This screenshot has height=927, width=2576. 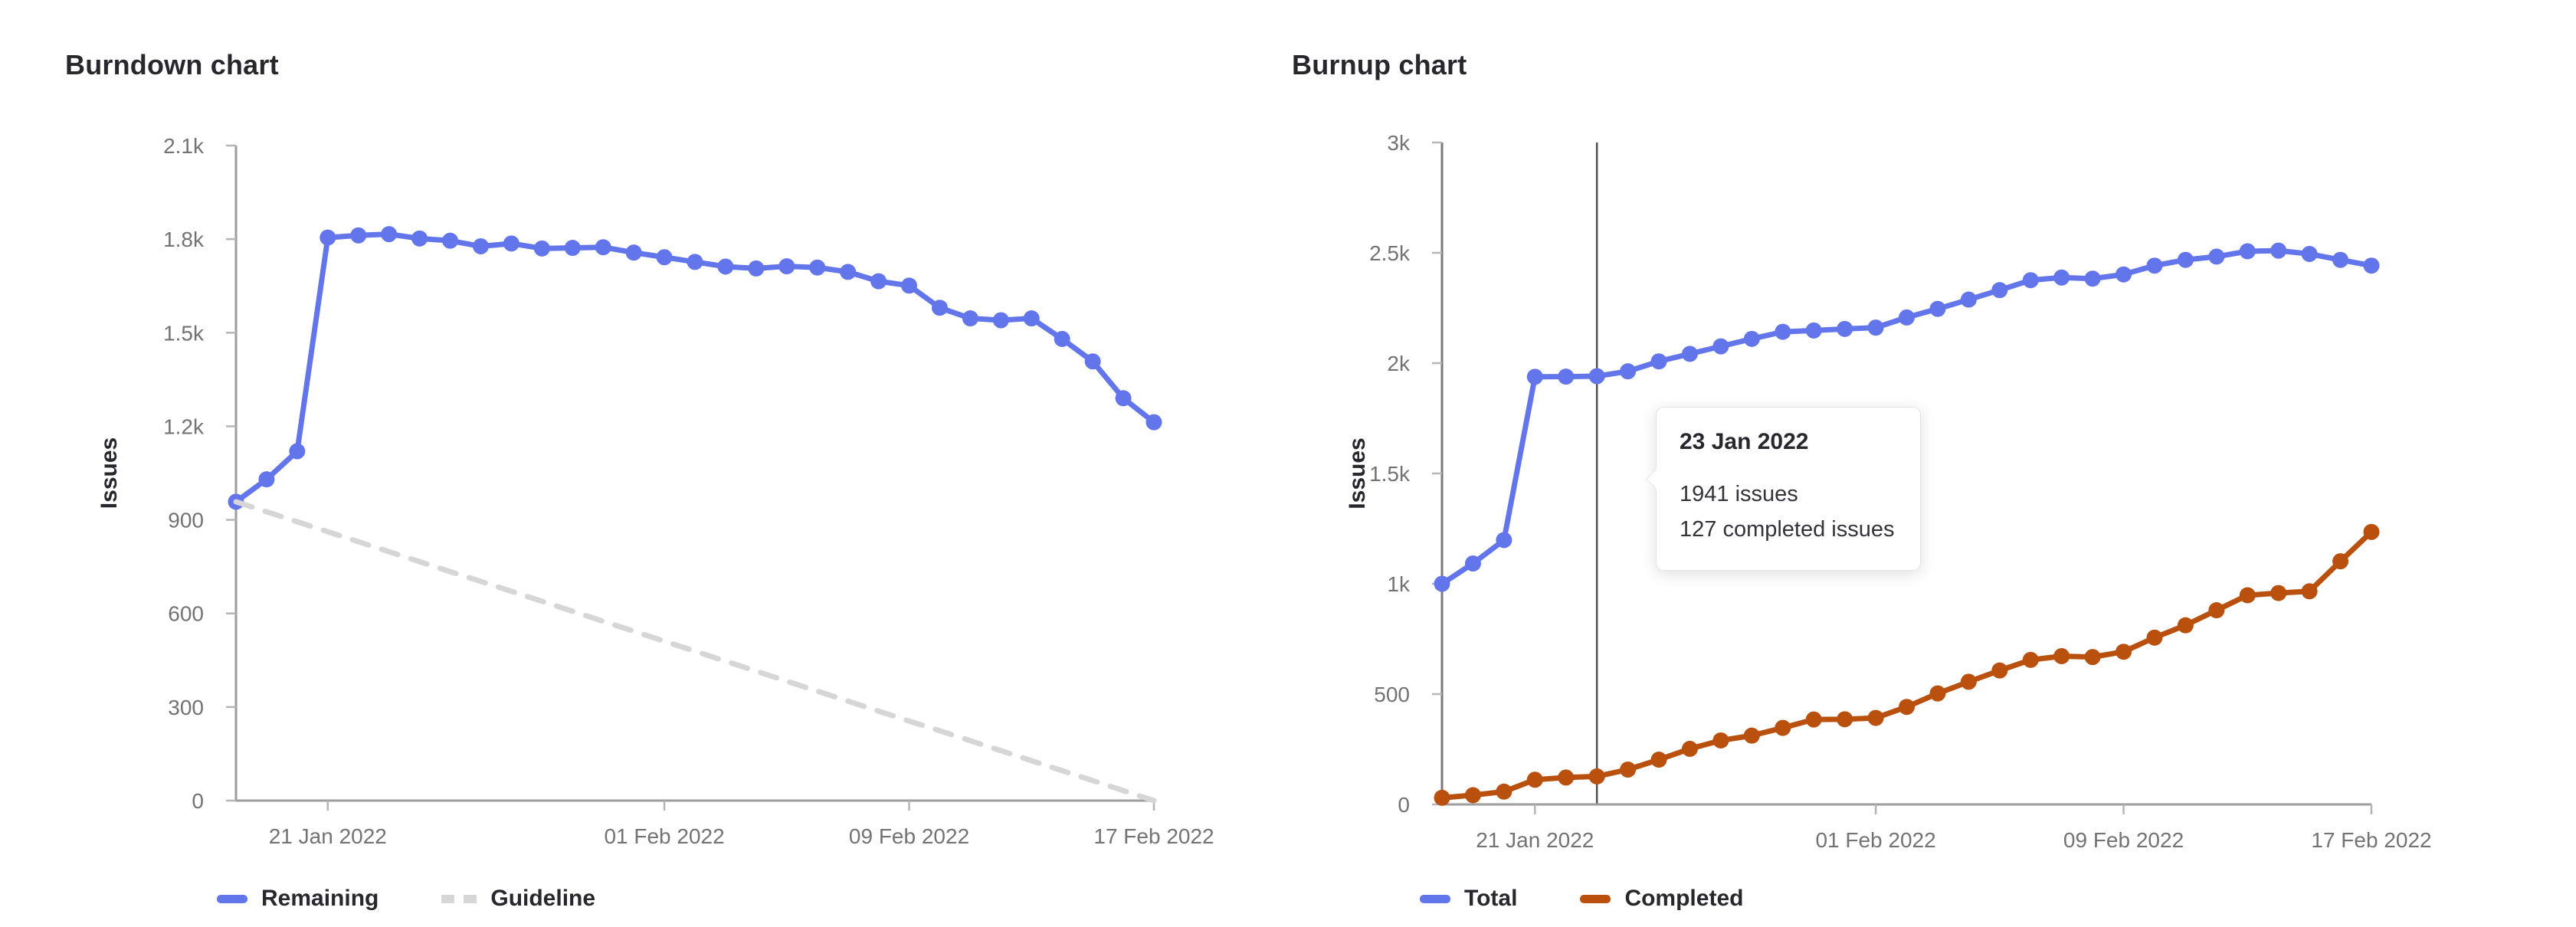 What do you see at coordinates (1468, 899) in the screenshot?
I see `legend-item-total: Total` at bounding box center [1468, 899].